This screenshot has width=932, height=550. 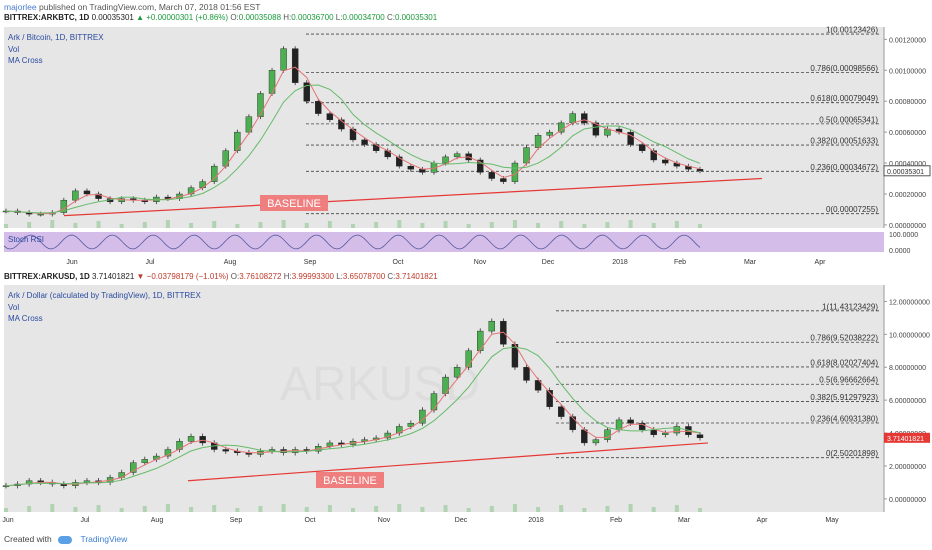 What do you see at coordinates (909, 335) in the screenshot?
I see `y-tick-label: 10.00000000` at bounding box center [909, 335].